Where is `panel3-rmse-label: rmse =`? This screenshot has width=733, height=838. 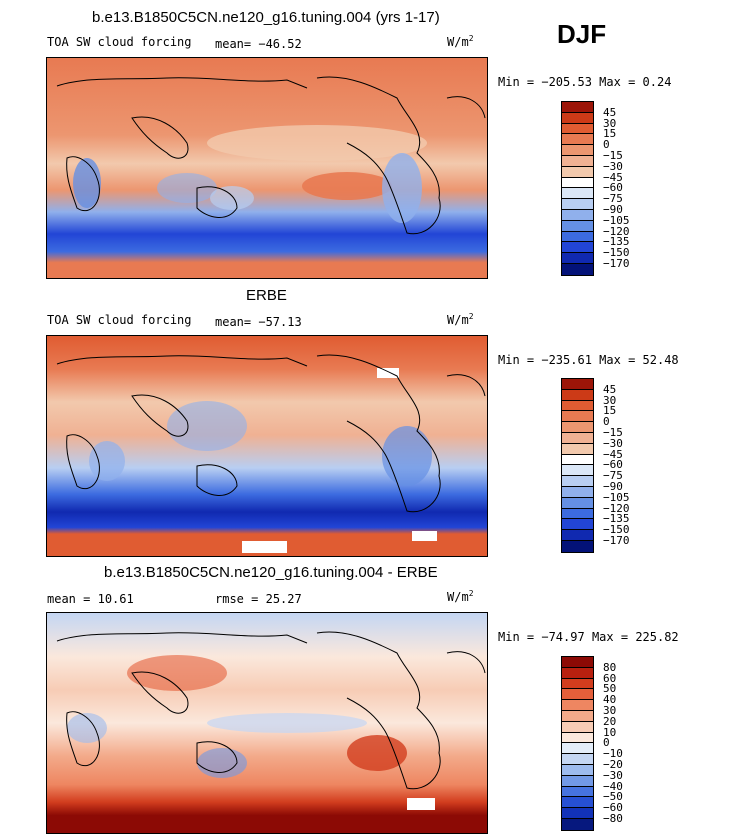
panel3-rmse-label: rmse = is located at coordinates (237, 599).